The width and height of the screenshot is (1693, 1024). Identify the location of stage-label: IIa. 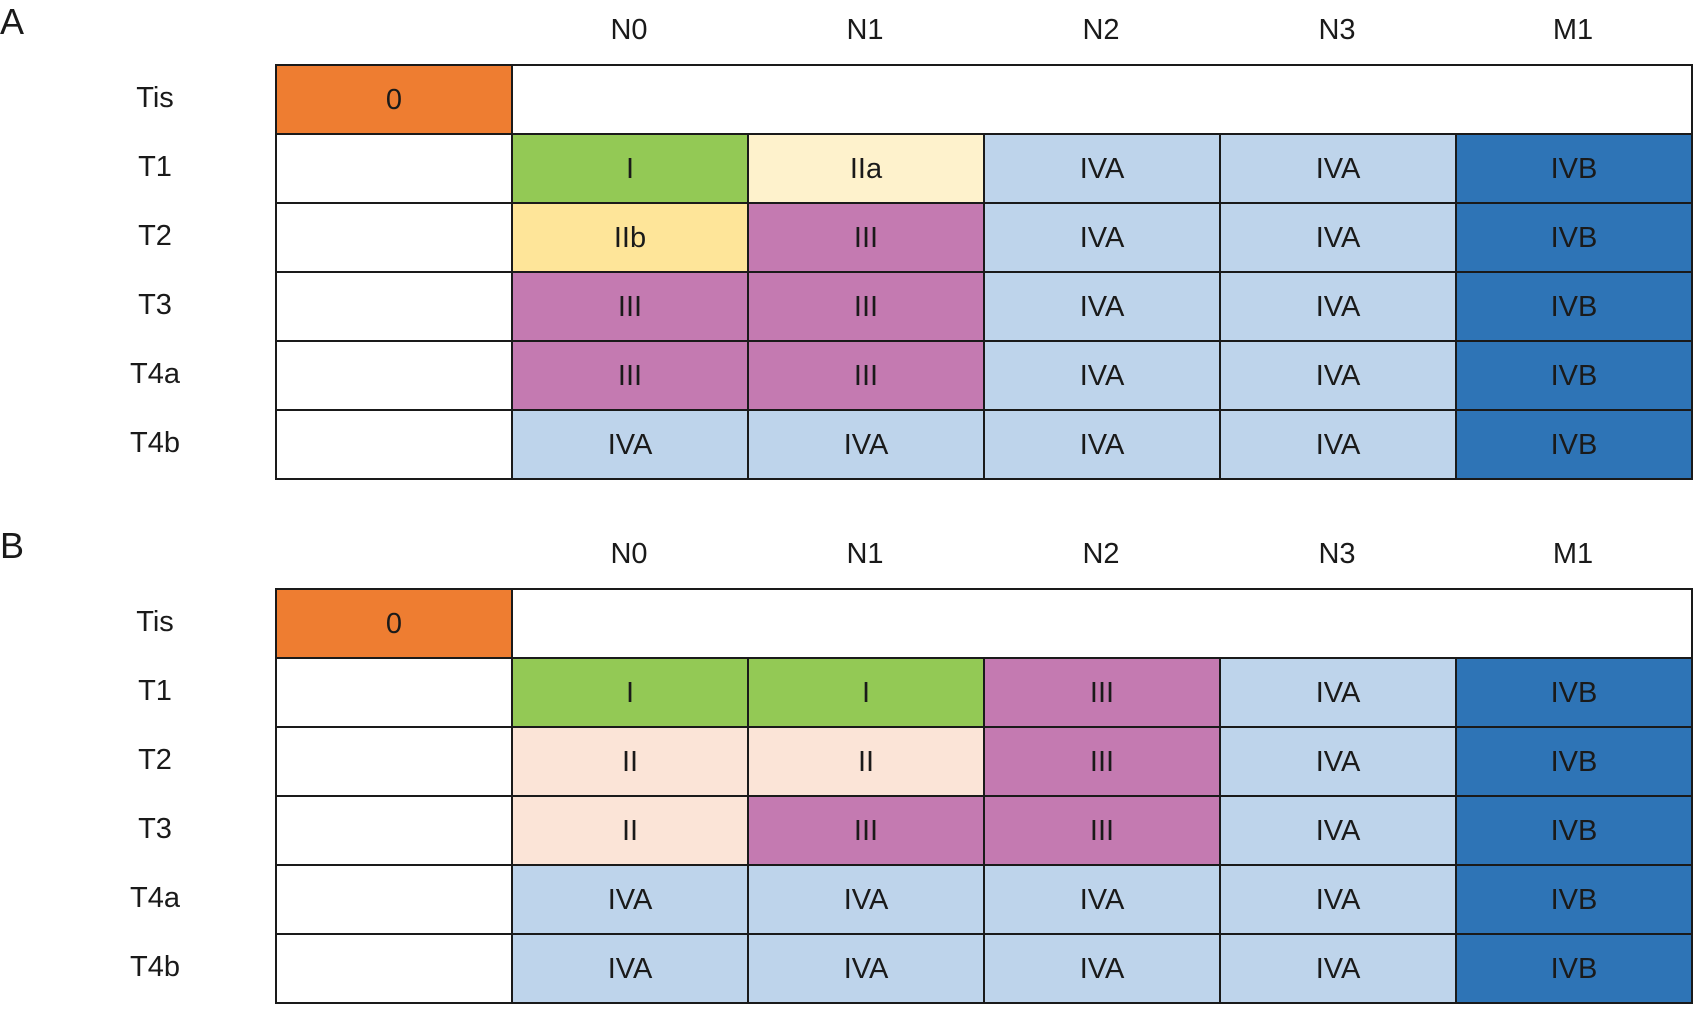
(866, 169).